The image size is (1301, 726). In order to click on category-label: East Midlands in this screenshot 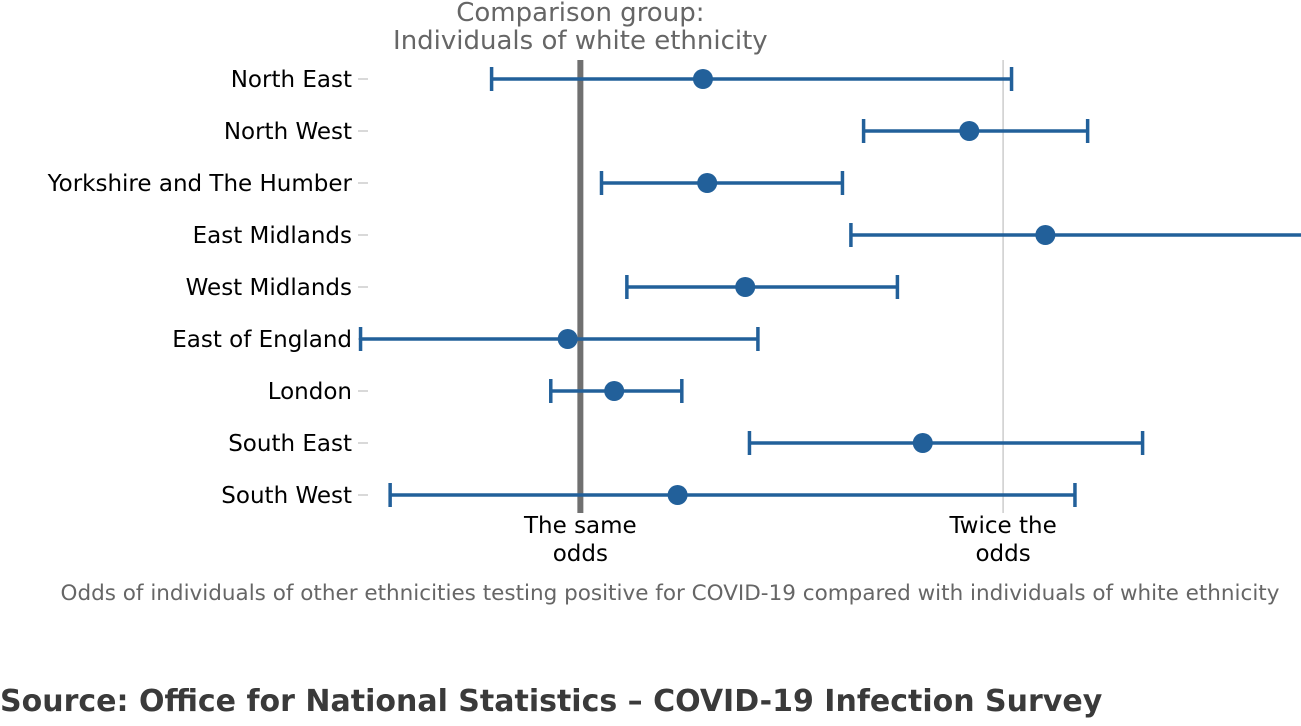, I will do `click(272, 236)`.